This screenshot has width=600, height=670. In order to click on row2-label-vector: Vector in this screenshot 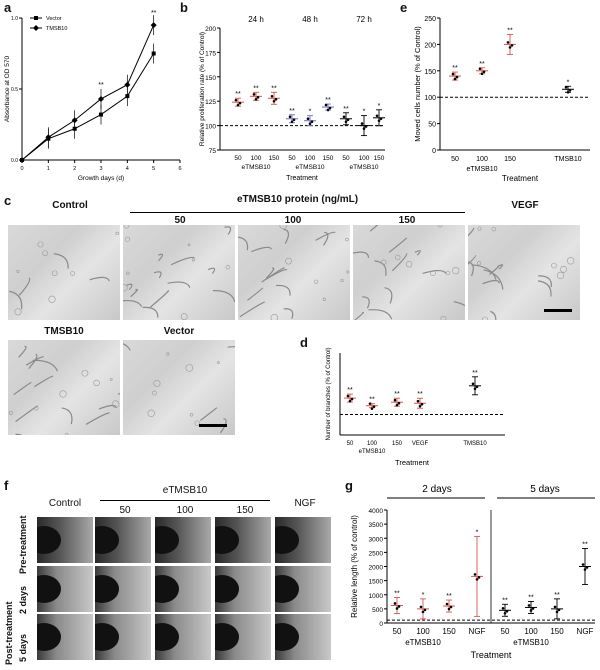, I will do `click(179, 331)`.